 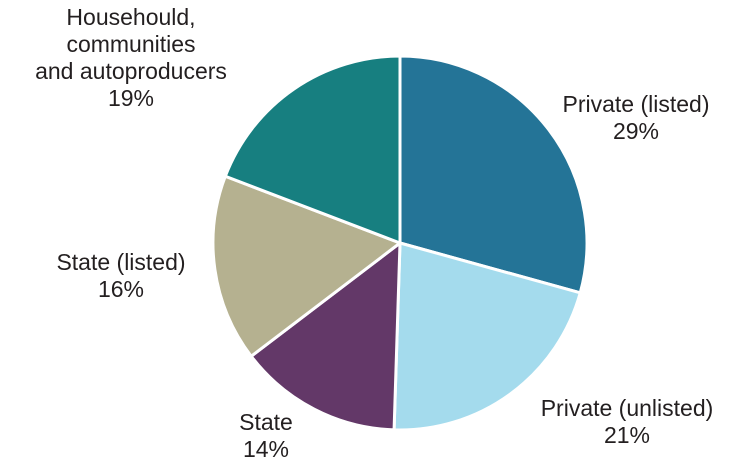 I want to click on slice-name-label: State (listed), so click(x=120, y=262).